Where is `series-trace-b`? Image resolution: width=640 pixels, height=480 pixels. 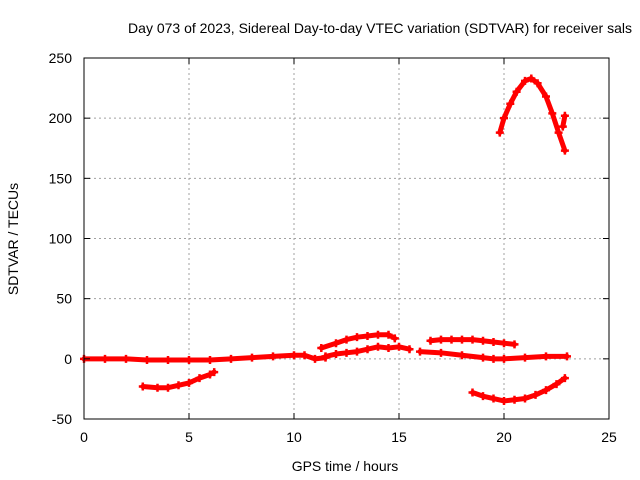 series-trace-b is located at coordinates (367, 351).